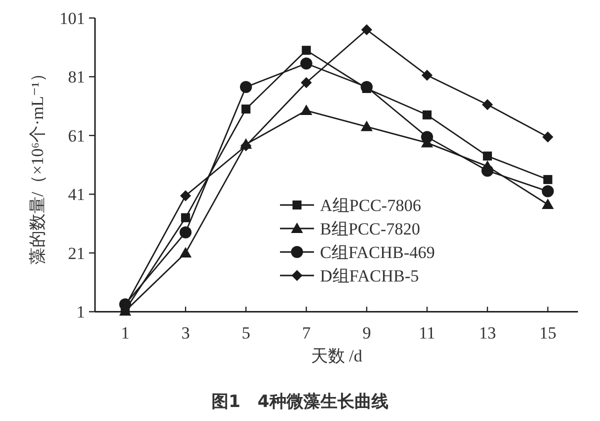 The height and width of the screenshot is (421, 600). What do you see at coordinates (37, 165) in the screenshot?
I see `y-axis-title: 藻的数量/（×10⁶个·mL⁻¹）` at bounding box center [37, 165].